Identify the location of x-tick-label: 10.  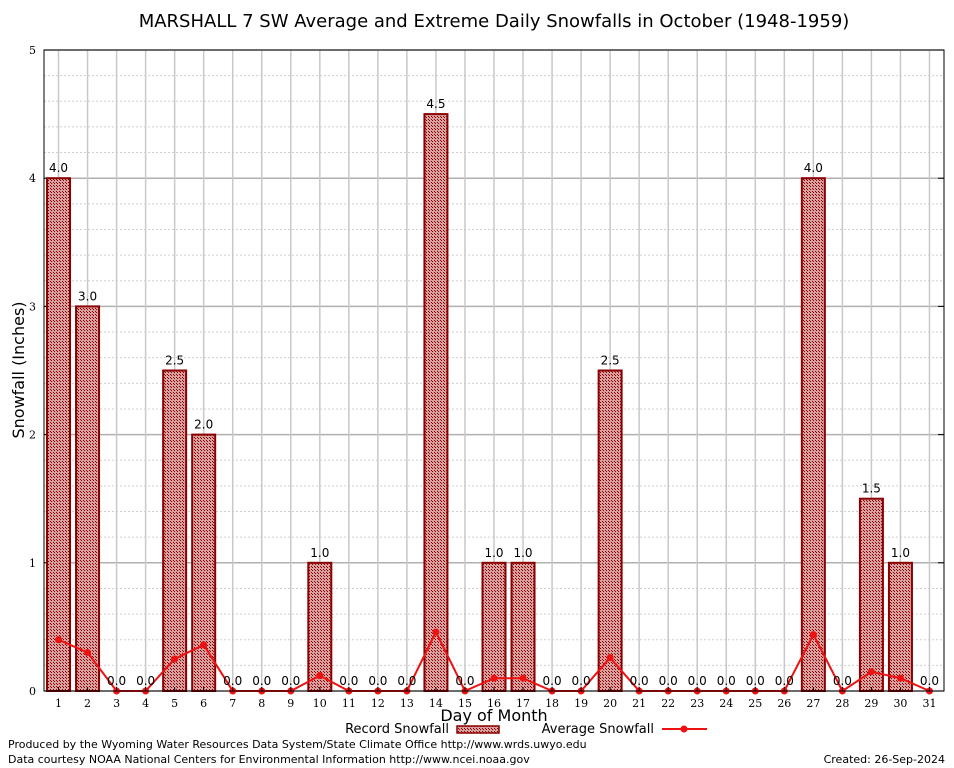
(320, 703).